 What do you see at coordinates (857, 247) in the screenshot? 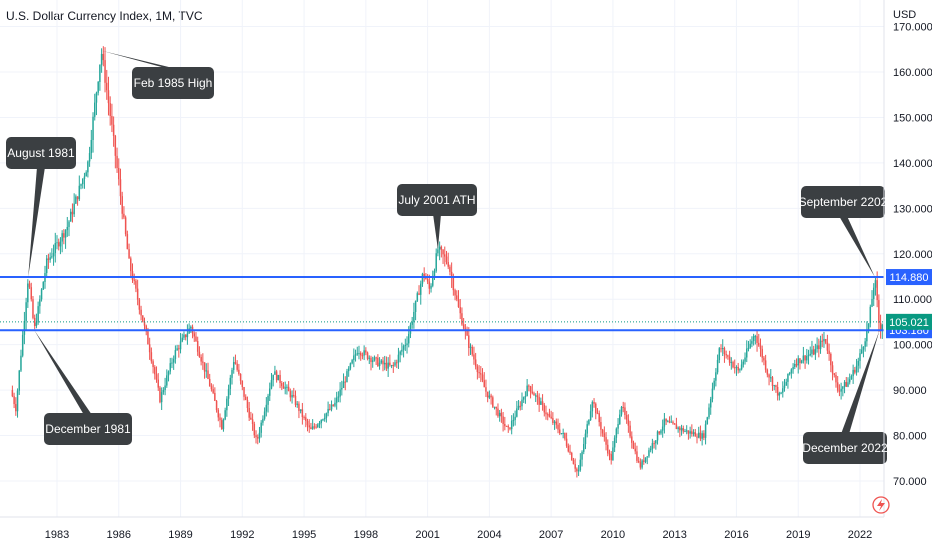
I see `callout-pointer` at bounding box center [857, 247].